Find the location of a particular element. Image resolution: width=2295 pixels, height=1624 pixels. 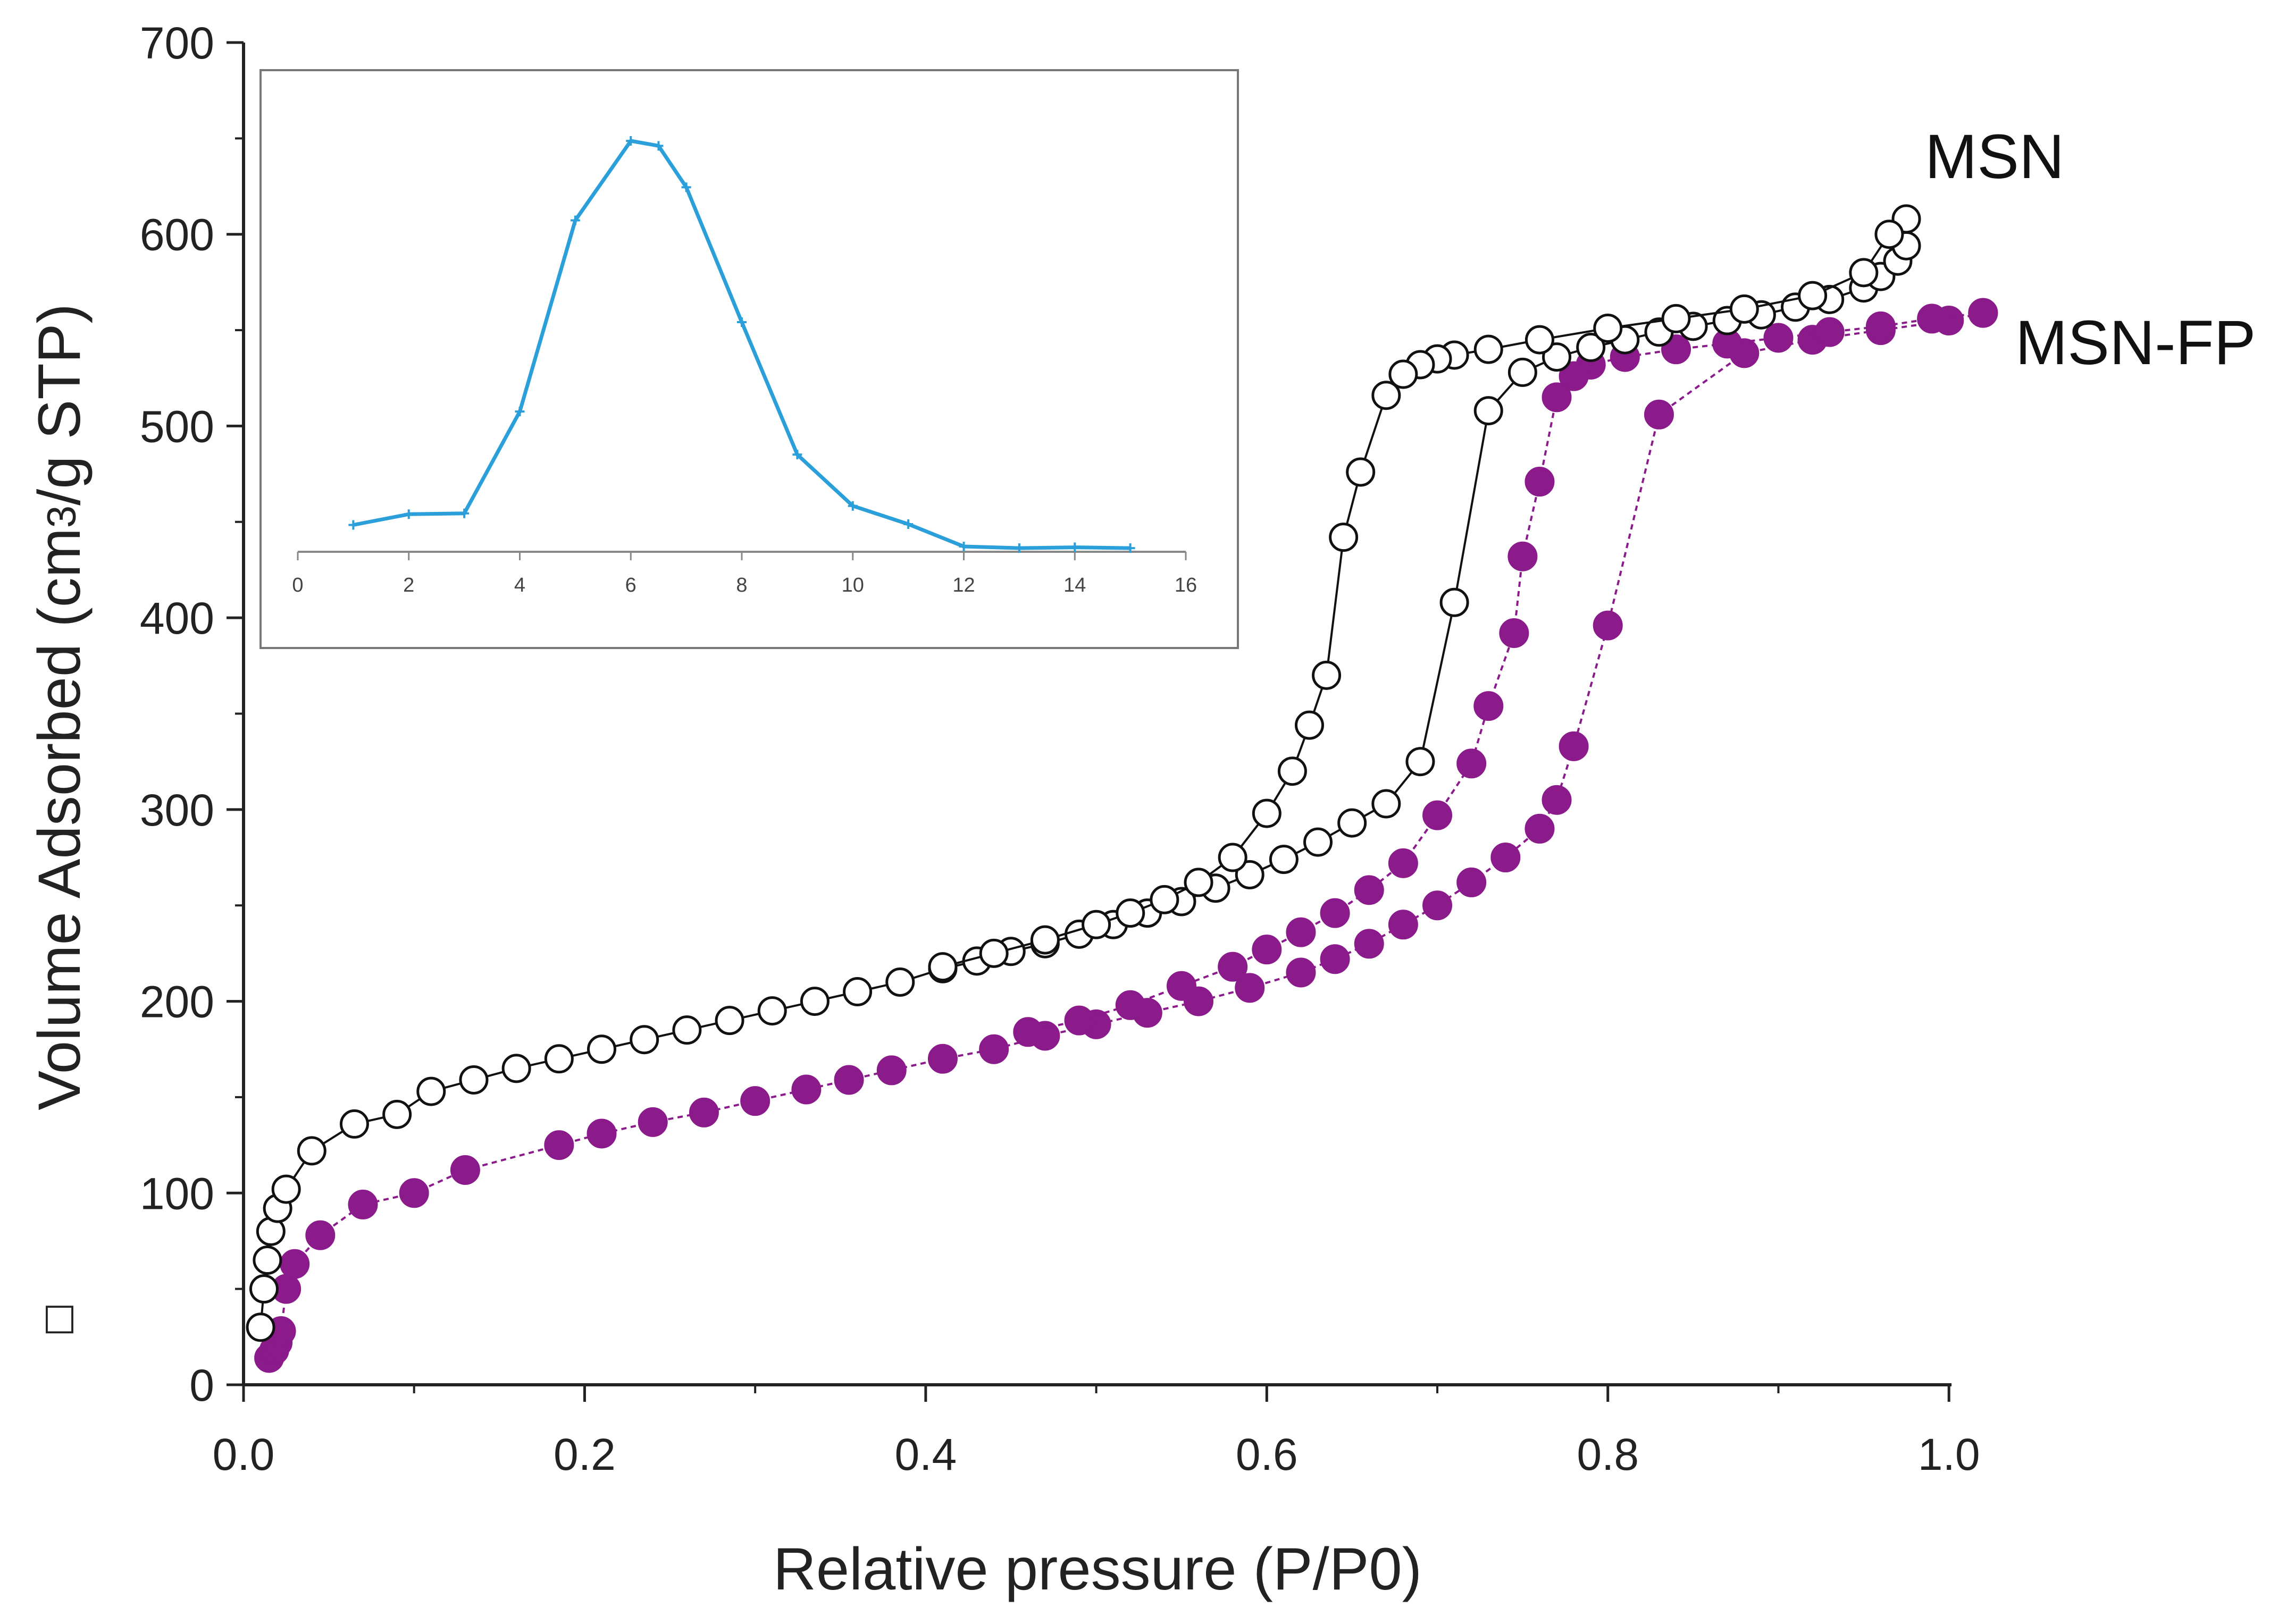

x-tick-label: 0.4 is located at coordinates (925, 1454).